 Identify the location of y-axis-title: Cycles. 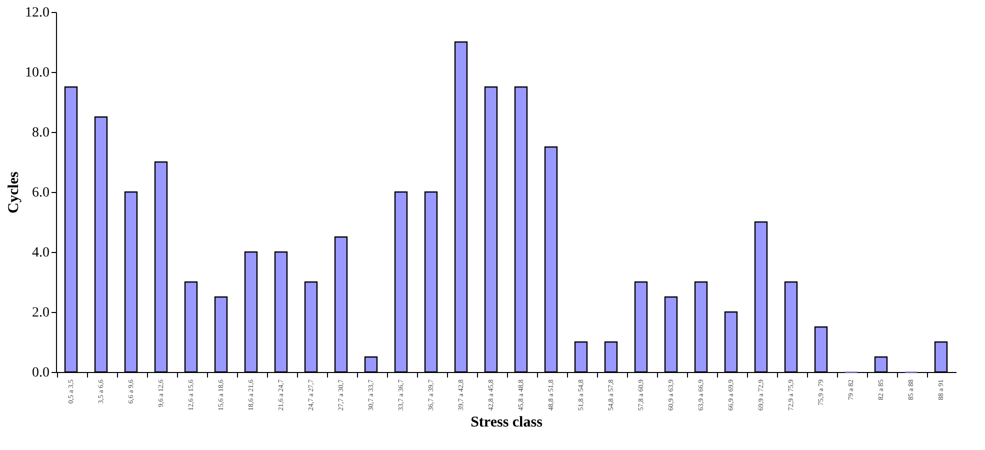
(14, 193).